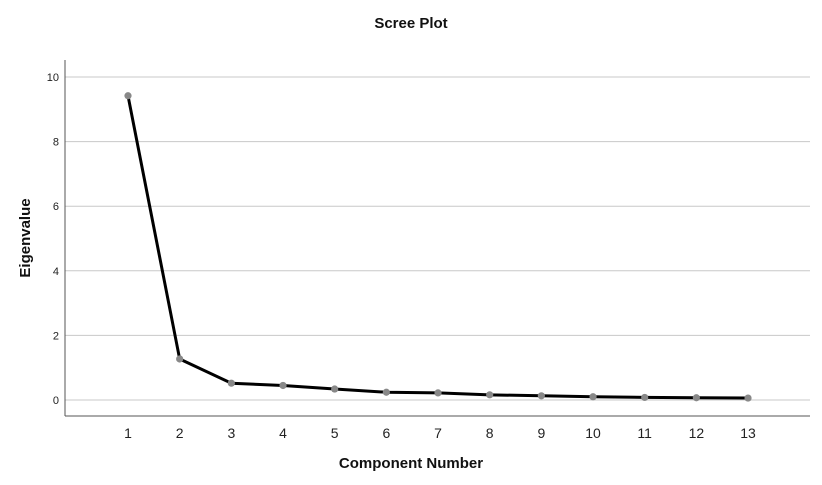  I want to click on x-tick-label-4: 4, so click(283, 433).